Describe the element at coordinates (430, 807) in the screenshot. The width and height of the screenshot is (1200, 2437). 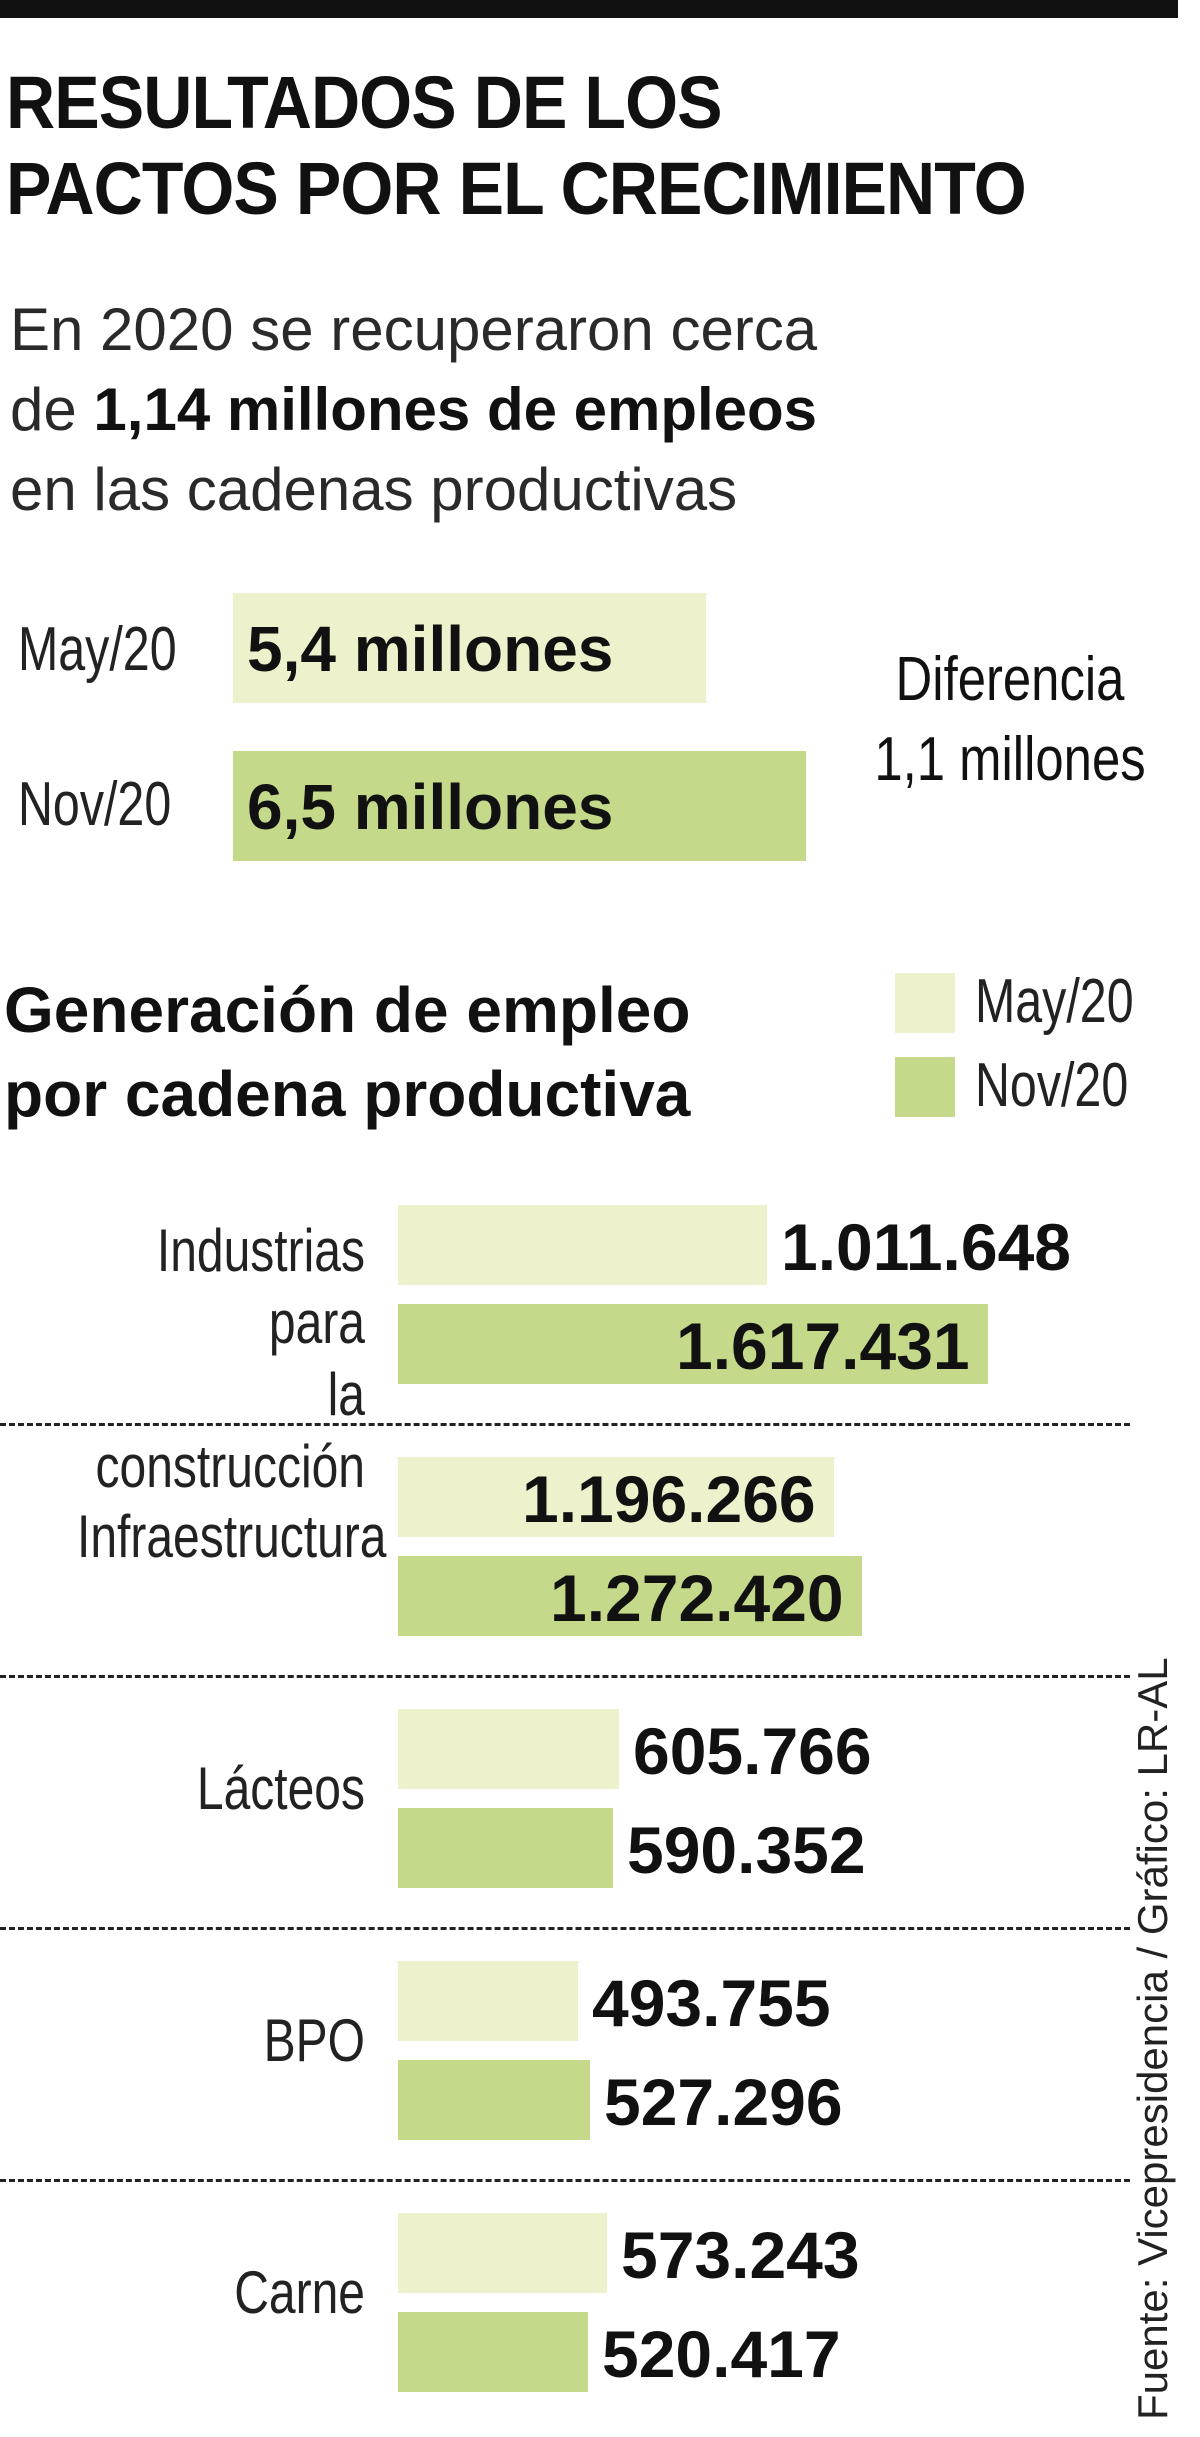
I see `total-value-nov: 6,5 millones` at that location.